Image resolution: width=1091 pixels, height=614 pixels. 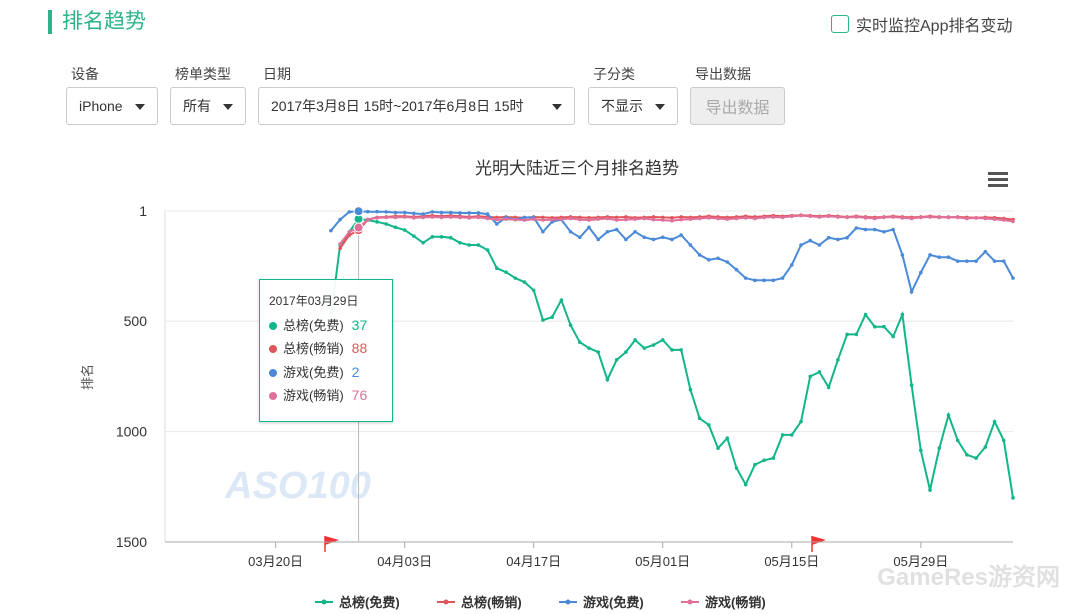 What do you see at coordinates (131, 542) in the screenshot?
I see `y-tick-label: 1500` at bounding box center [131, 542].